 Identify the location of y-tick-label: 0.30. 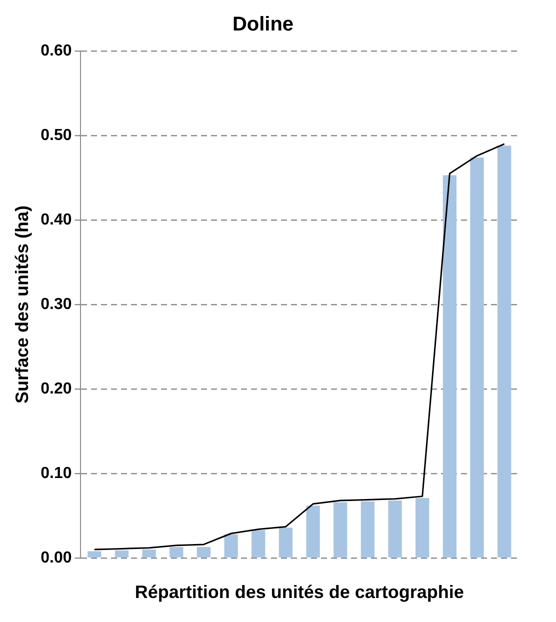
(56, 304).